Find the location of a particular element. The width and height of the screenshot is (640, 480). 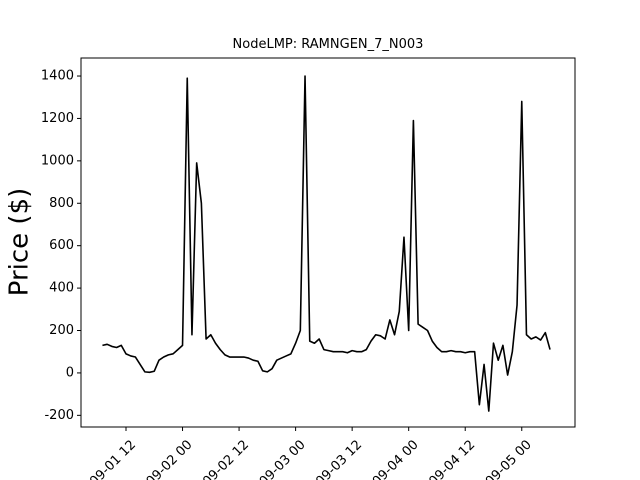

y-tick-label: 600 is located at coordinates (61, 245).